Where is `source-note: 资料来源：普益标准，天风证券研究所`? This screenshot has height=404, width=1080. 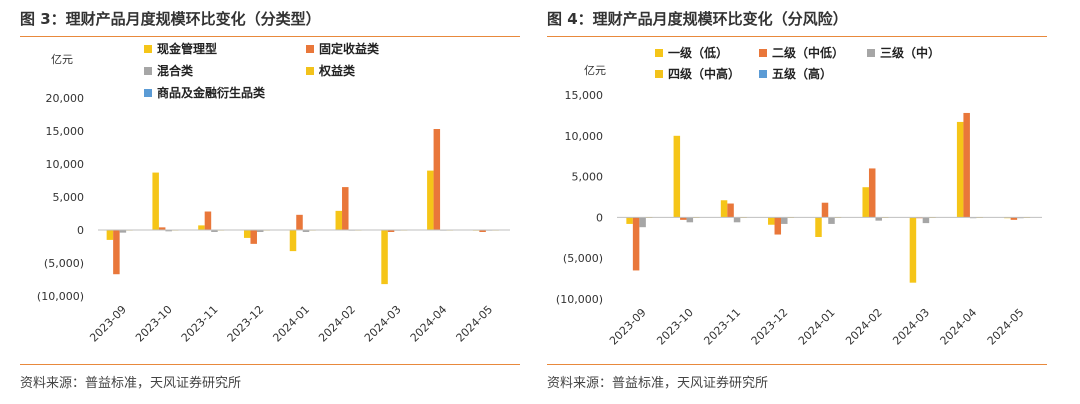 source-note: 资料来源：普益标准，天风证券研究所 is located at coordinates (658, 383).